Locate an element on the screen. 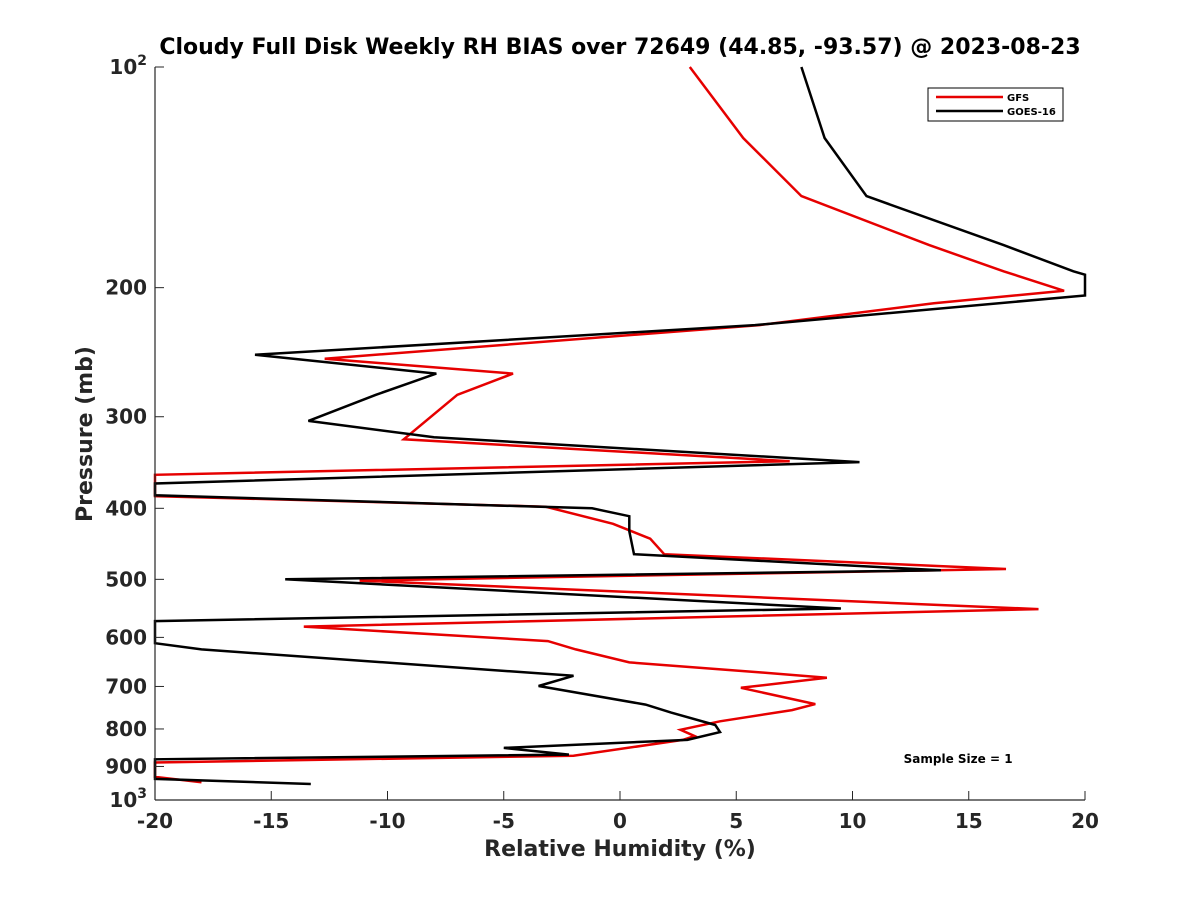 Image resolution: width=1200 pixels, height=900 pixels. x-axis-label: Relative Humidity (%) is located at coordinates (620, 849).